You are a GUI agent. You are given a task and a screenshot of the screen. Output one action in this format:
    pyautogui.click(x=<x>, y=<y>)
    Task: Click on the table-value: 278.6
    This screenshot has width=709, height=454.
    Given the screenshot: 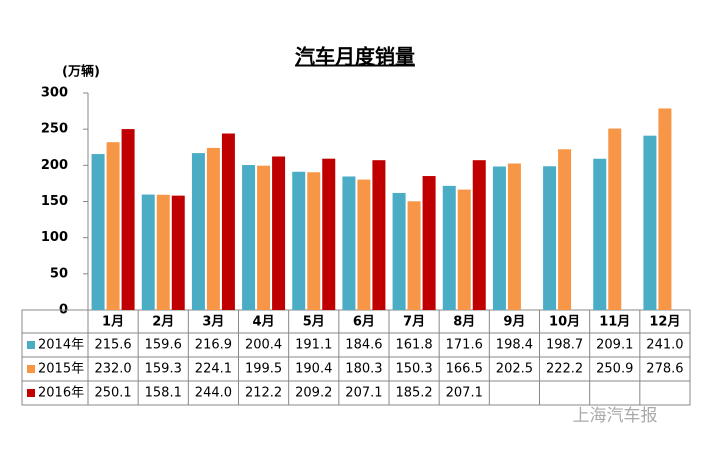 What is the action you would take?
    pyautogui.click(x=664, y=369)
    